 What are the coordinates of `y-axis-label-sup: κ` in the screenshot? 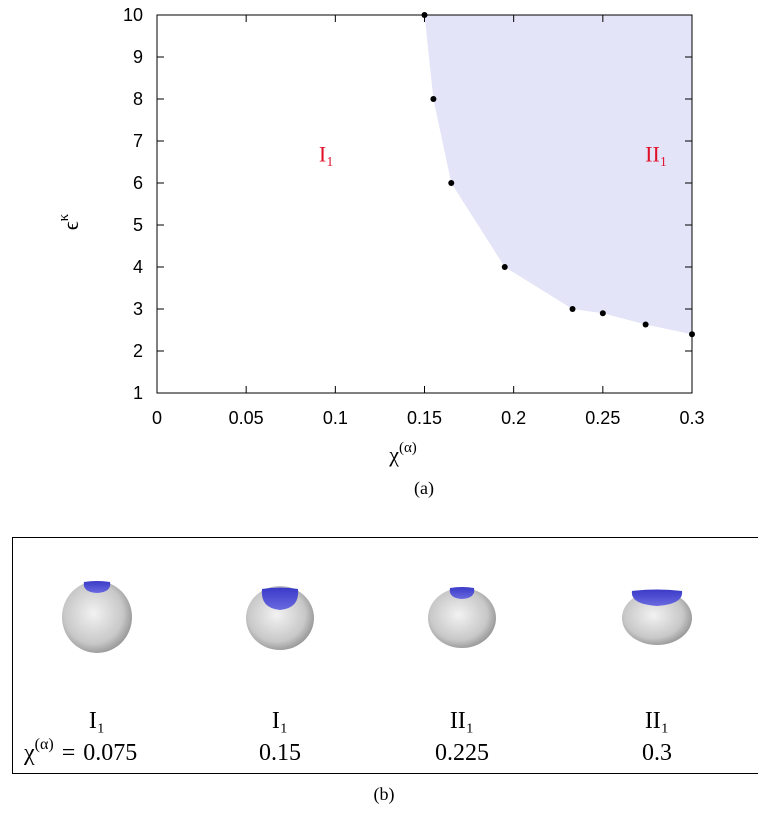 It's located at (64, 217).